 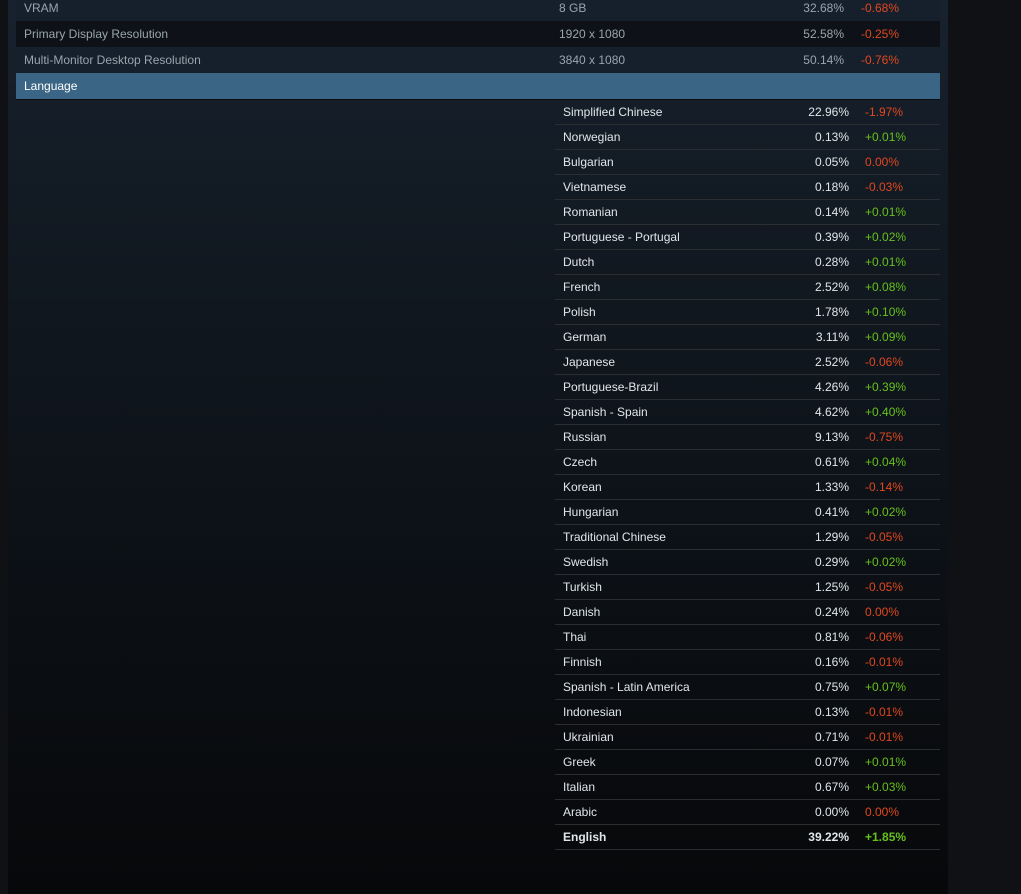 What do you see at coordinates (823, 60) in the screenshot?
I see `row-percent: 50.14%` at bounding box center [823, 60].